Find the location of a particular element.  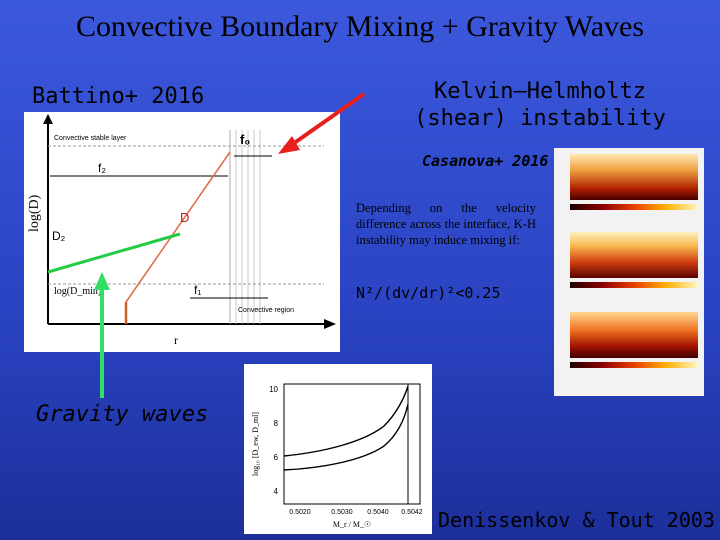

f1-label: f₁ is located at coordinates (197, 290).